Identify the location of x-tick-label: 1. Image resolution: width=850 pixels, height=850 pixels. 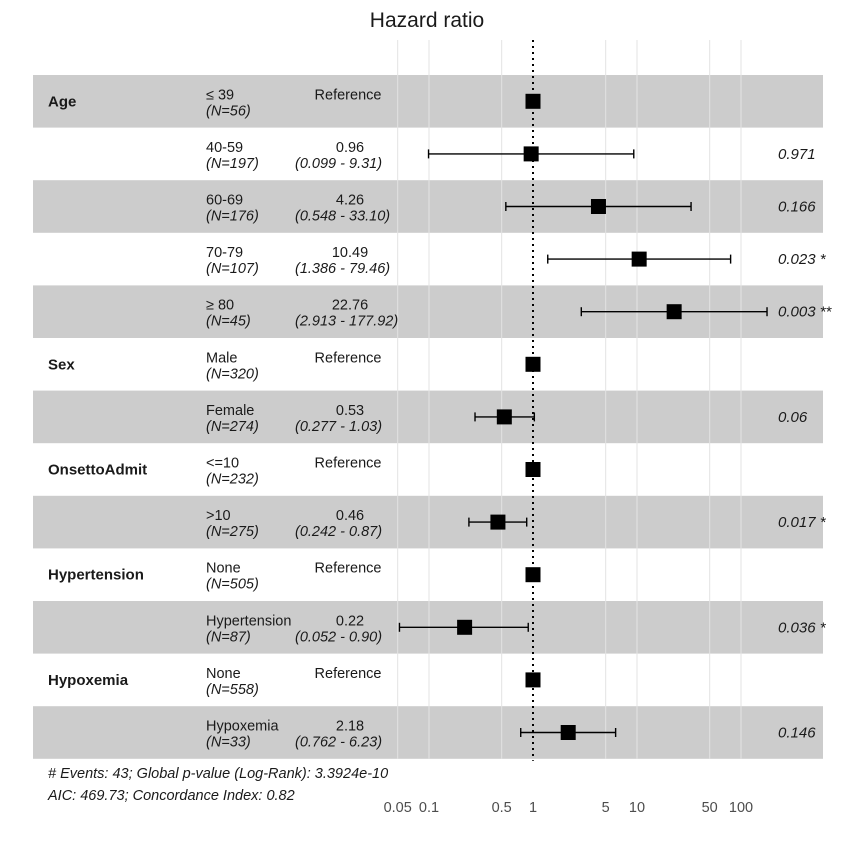
(533, 808).